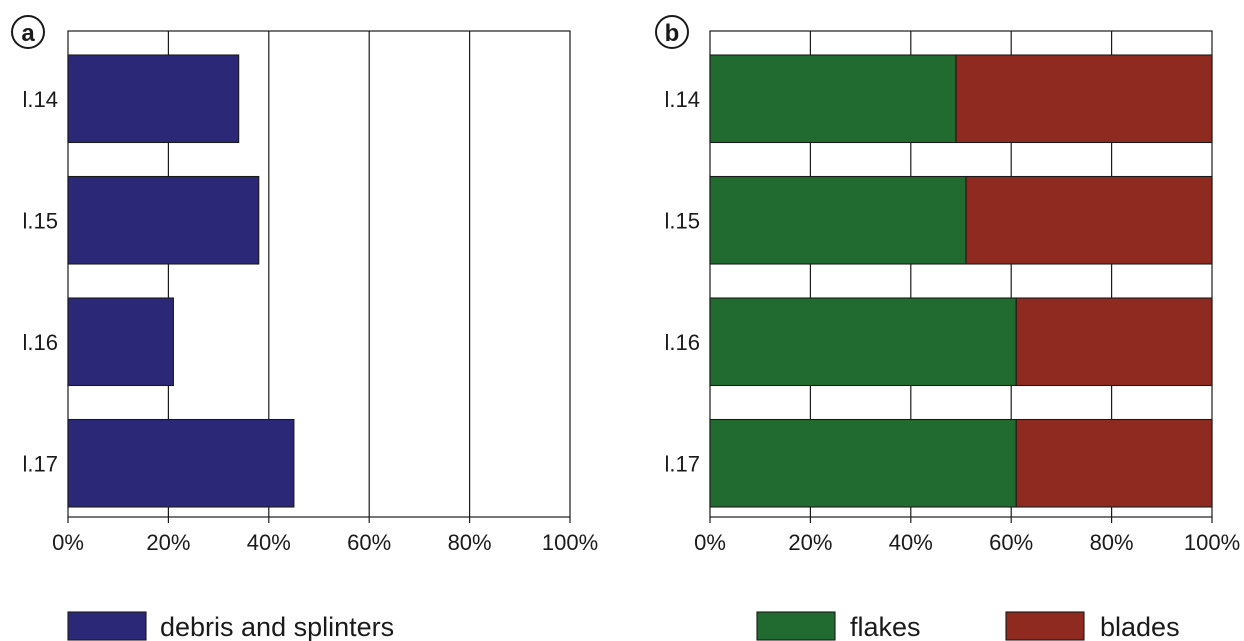 The image size is (1244, 641). Describe the element at coordinates (838, 220) in the screenshot. I see `bar-flakes-l15` at that location.